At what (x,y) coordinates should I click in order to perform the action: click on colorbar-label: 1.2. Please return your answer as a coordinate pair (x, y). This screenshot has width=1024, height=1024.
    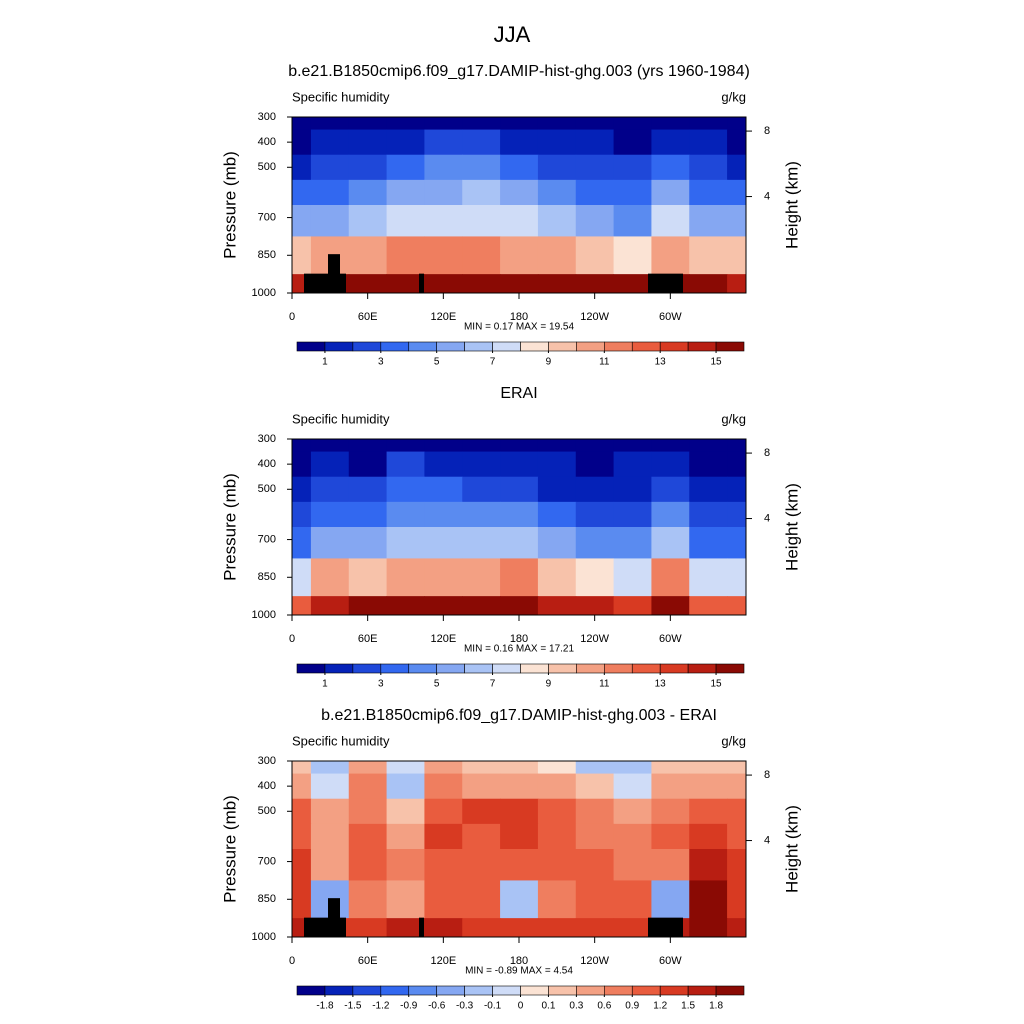
    Looking at the image, I should click on (660, 1006).